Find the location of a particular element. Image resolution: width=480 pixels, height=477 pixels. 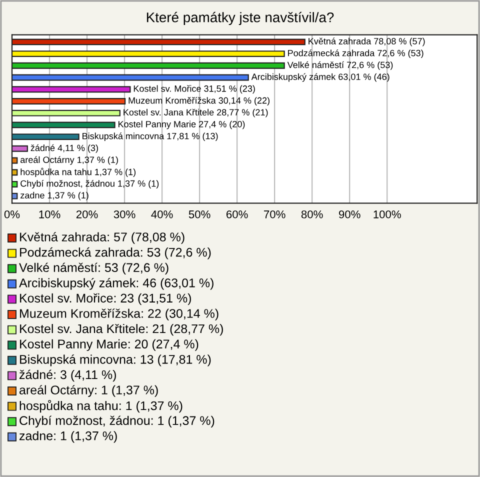

text: Kostel Panny Marie: 20 (27,4 %) is located at coordinates (109, 345).